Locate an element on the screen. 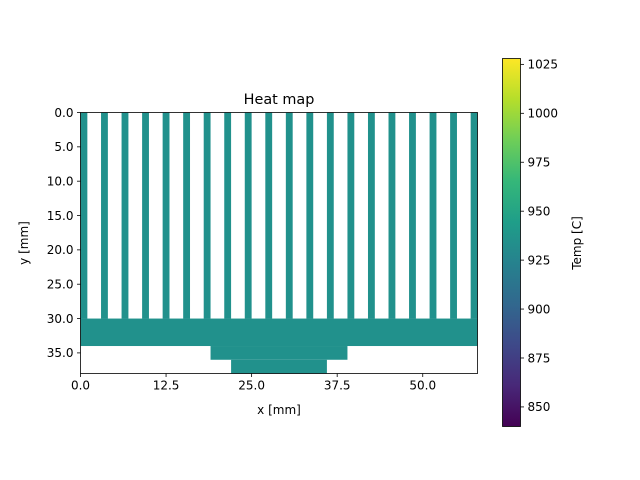  colorbar-tick-label: 900 is located at coordinates (539, 309).